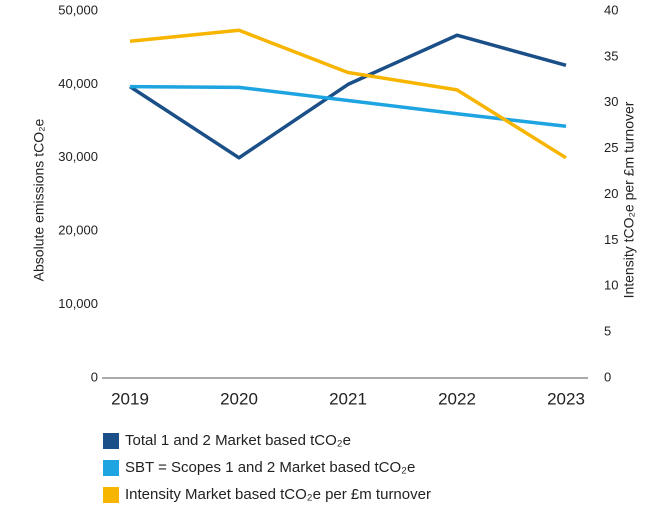  What do you see at coordinates (566, 398) in the screenshot?
I see `x-tick-label: 2023` at bounding box center [566, 398].